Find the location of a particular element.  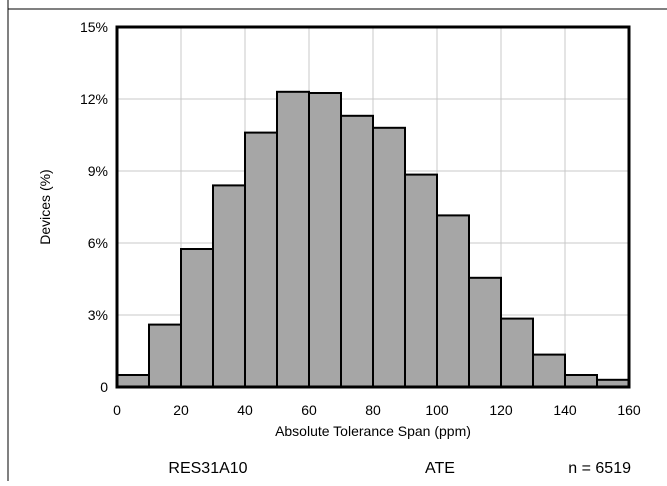

x-tick-label: 80 is located at coordinates (373, 410).